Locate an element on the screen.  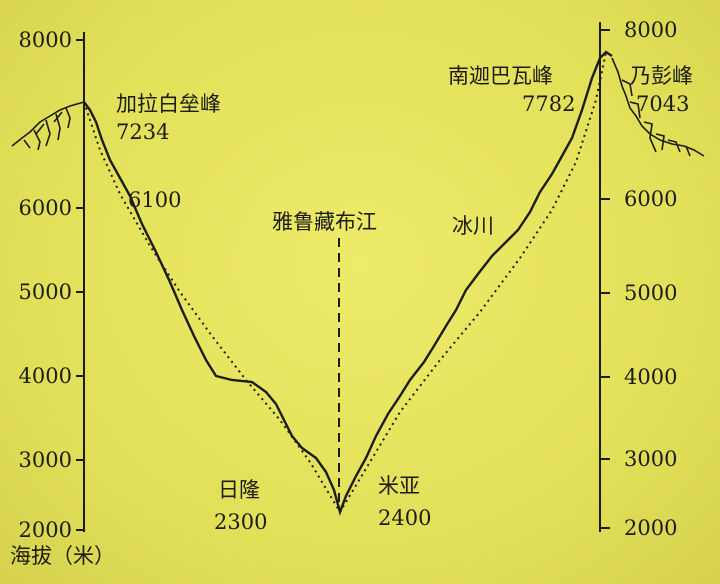
left-tick-4000: 4000 is located at coordinates (45, 376).